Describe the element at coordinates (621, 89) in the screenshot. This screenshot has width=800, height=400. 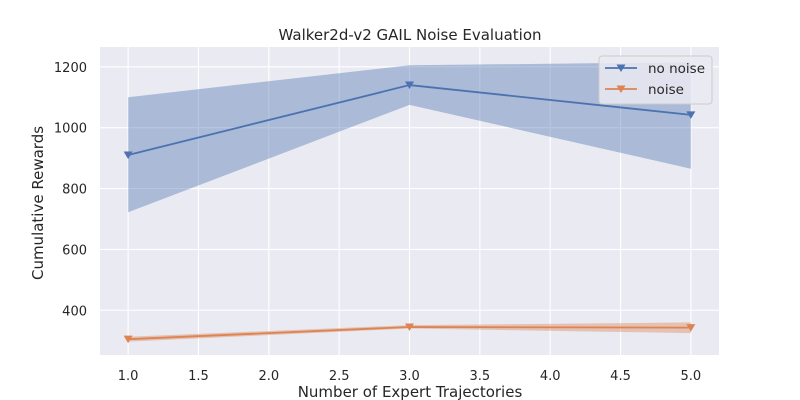
I see `legend-marker-noise` at that location.